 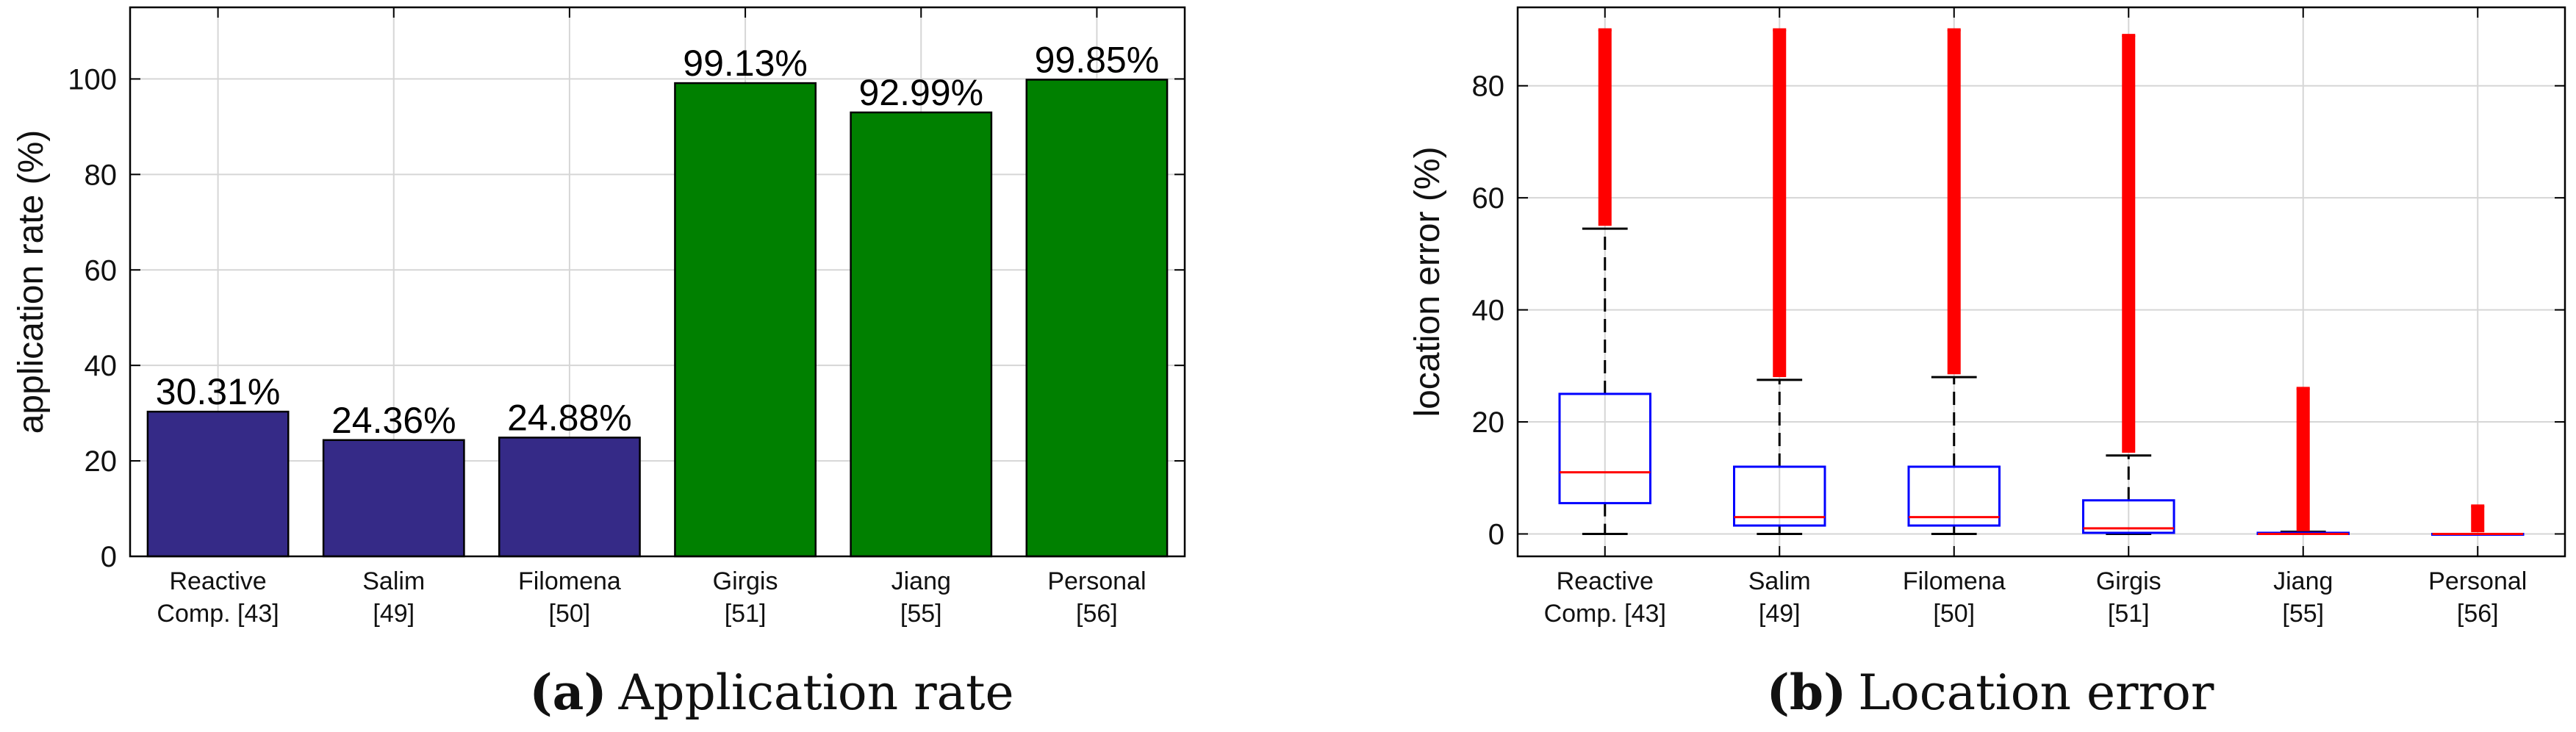 I want to click on caption-a-tag: (a), so click(x=567, y=692).